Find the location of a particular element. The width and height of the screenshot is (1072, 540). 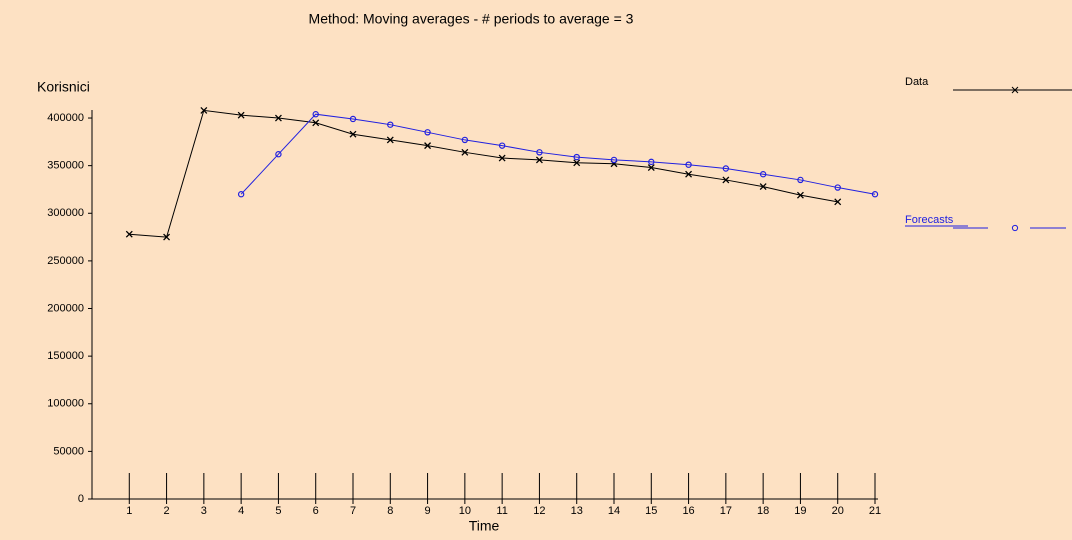

x-axis-label: Time is located at coordinates (484, 526).